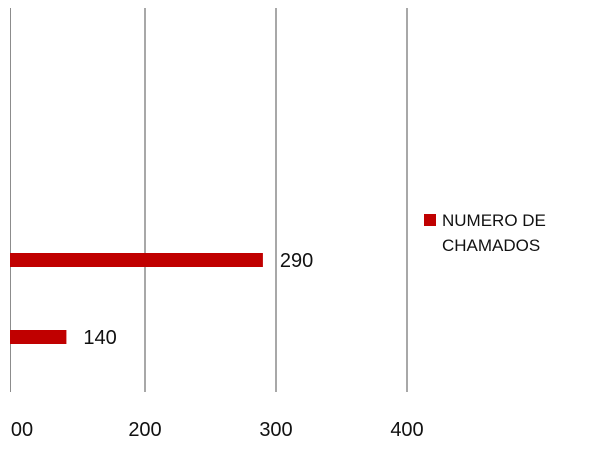  Describe the element at coordinates (430, 220) in the screenshot. I see `legend-swatch` at that location.